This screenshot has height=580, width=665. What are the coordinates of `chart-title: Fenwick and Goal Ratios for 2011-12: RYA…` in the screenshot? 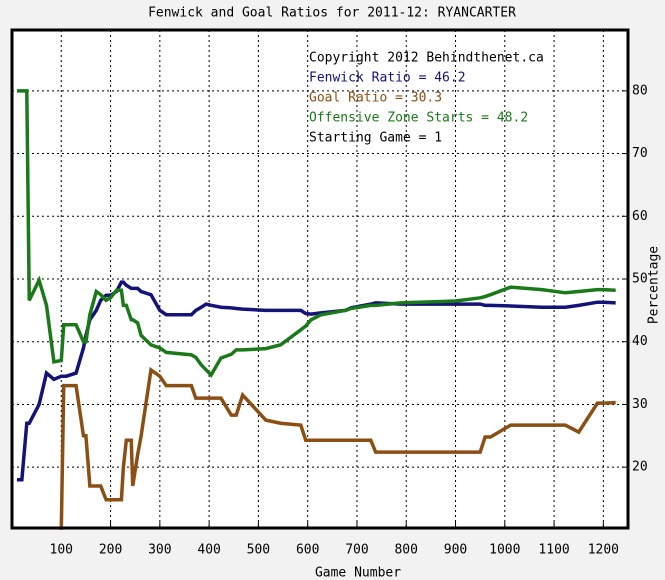 It's located at (332, 13).